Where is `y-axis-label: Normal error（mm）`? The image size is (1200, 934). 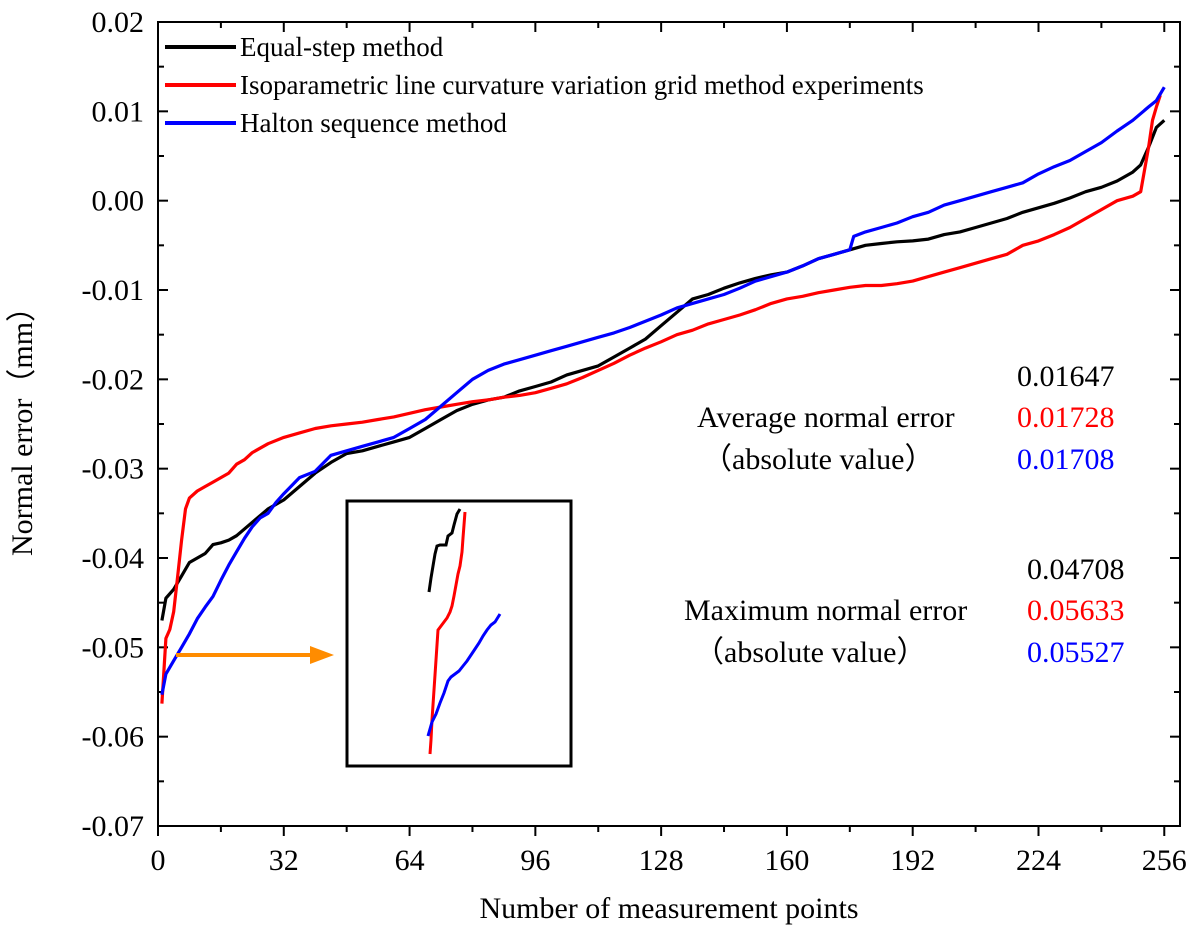
y-axis-label: Normal error（mm） is located at coordinates (22, 424).